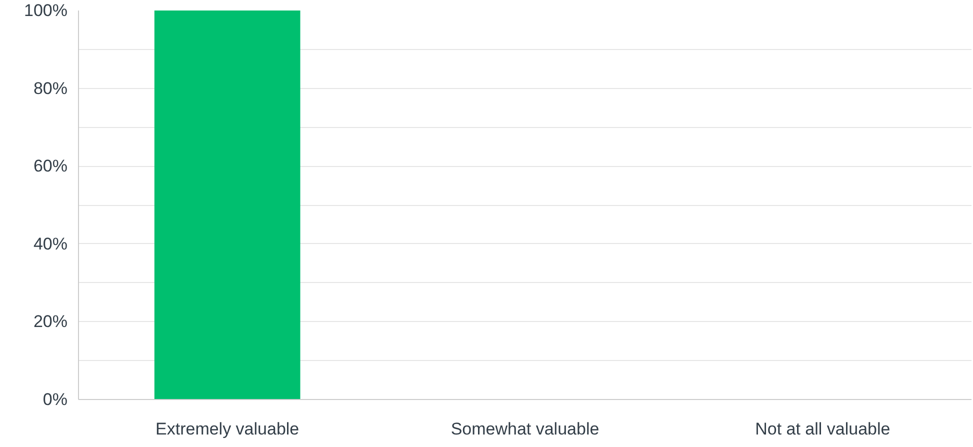 The height and width of the screenshot is (447, 973). Describe the element at coordinates (50, 244) in the screenshot. I see `y-tick-label: 40%` at that location.